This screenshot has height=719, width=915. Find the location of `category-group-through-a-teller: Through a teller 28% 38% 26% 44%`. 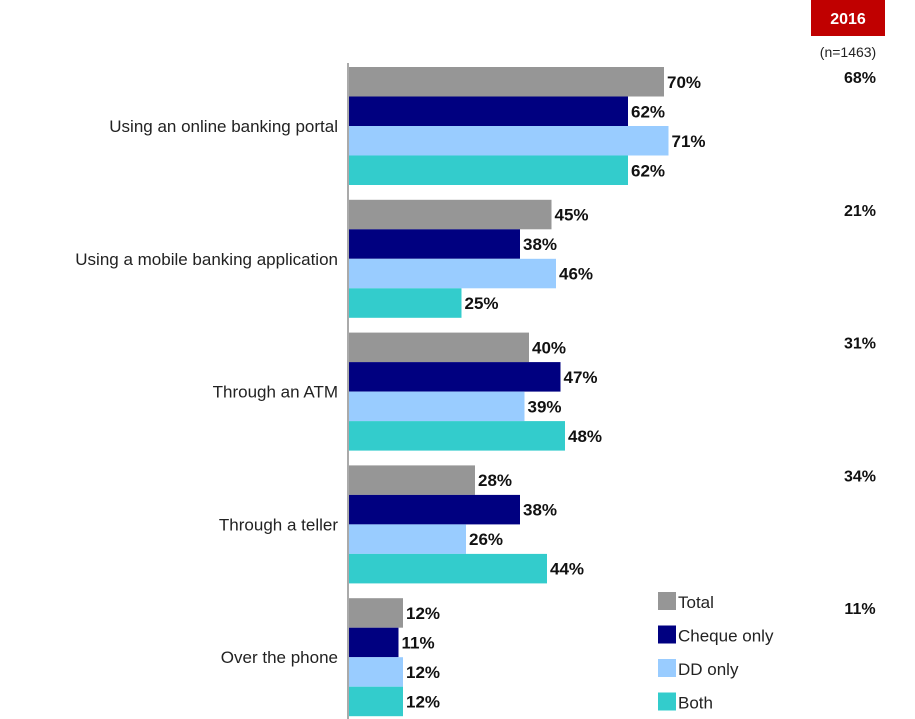

category-group-through-a-teller: Through a teller 28% 38% 26% 44% is located at coordinates (401, 524).